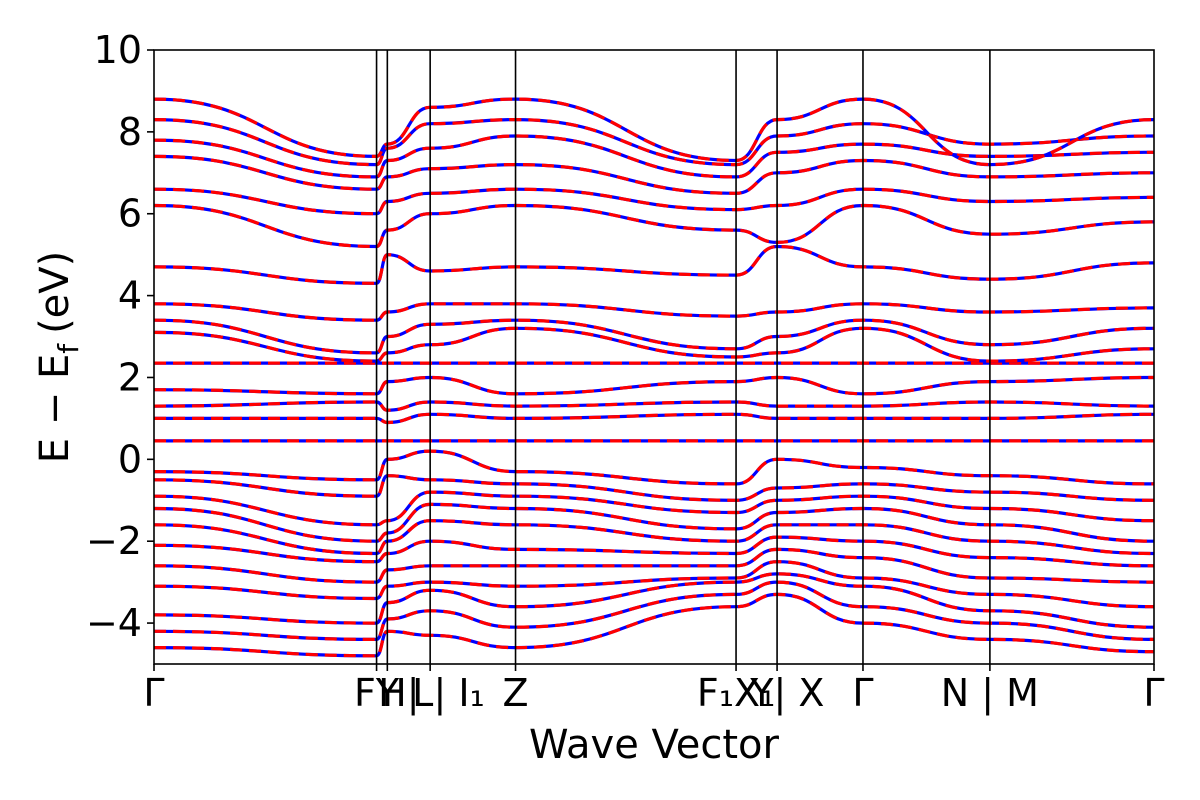 This screenshot has height=800, width=1200. I want to click on band-22-blue, so click(654, 174).